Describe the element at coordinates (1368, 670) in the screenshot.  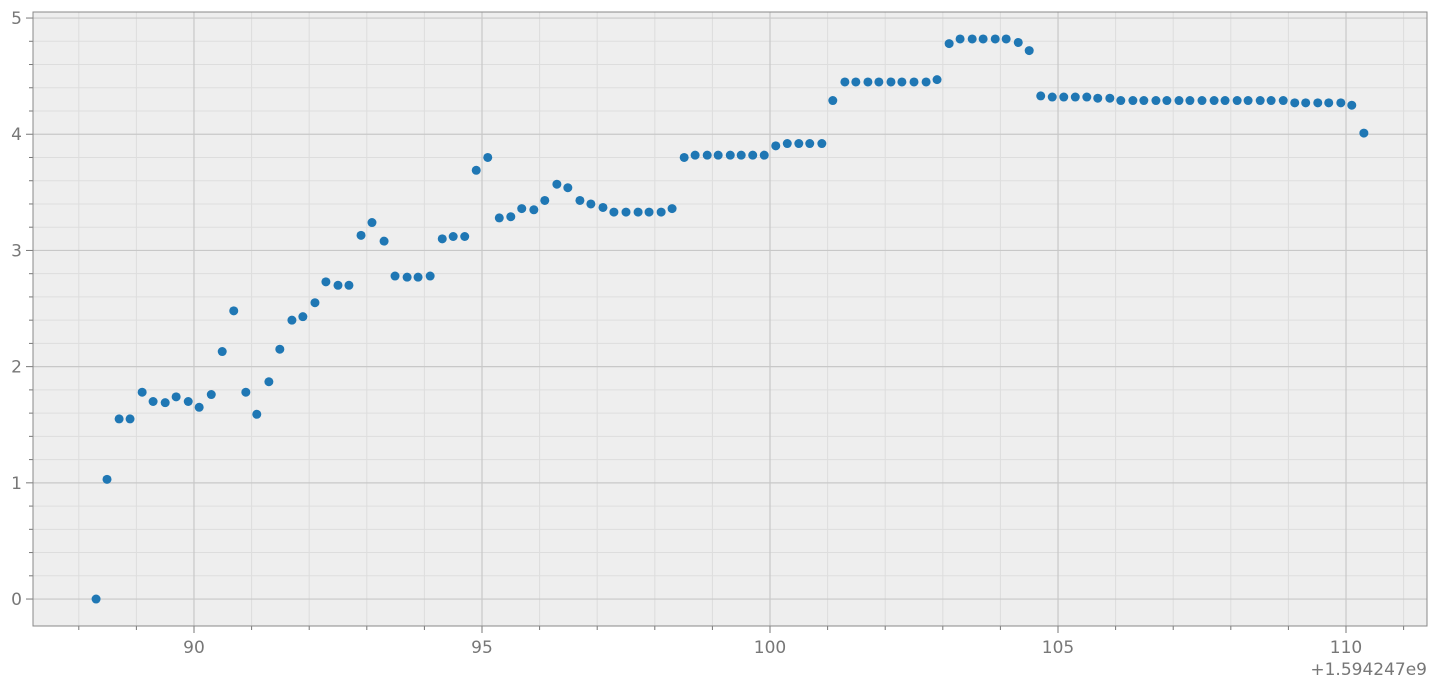
I see `x-offset-label: +1.594247e9` at that location.